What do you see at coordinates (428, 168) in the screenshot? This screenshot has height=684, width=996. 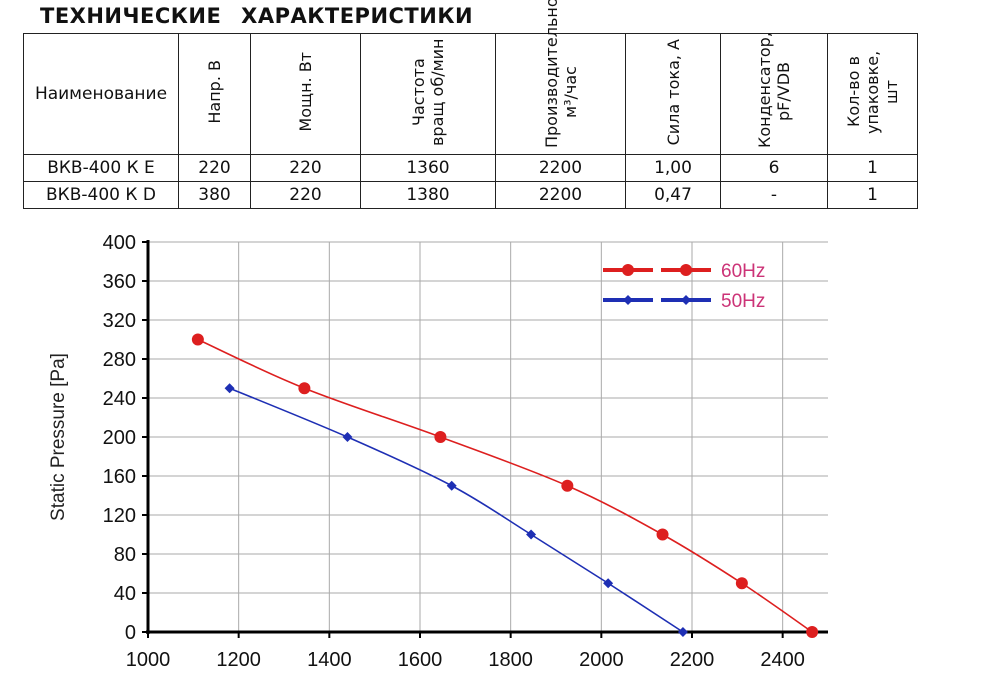 I see `table-cell: 1360` at bounding box center [428, 168].